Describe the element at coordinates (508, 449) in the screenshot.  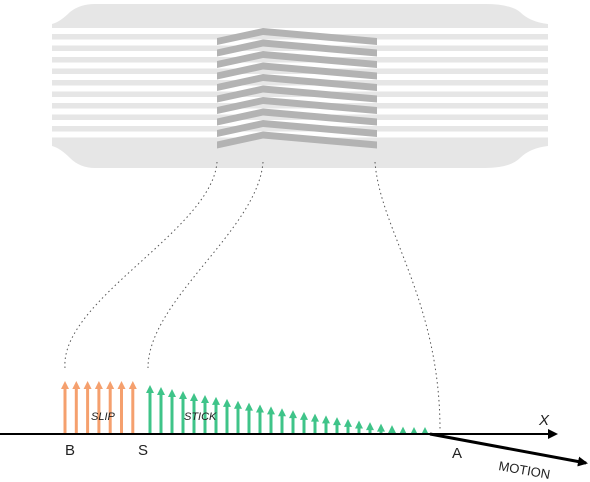
I see `motion-arrow` at that location.